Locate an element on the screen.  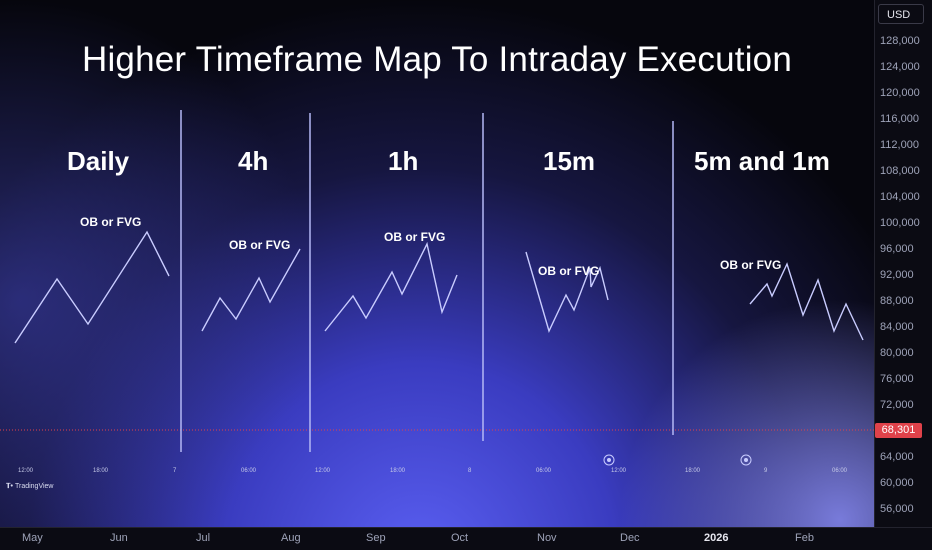
time-label: 7 is located at coordinates (175, 471).